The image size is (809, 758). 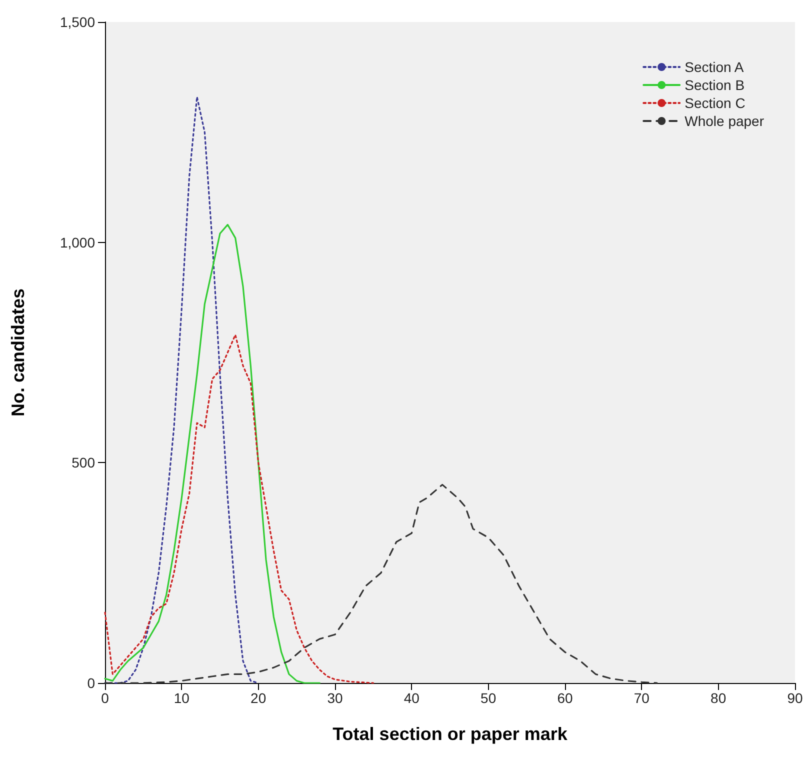 I want to click on x-tick-label: 70, so click(x=642, y=698).